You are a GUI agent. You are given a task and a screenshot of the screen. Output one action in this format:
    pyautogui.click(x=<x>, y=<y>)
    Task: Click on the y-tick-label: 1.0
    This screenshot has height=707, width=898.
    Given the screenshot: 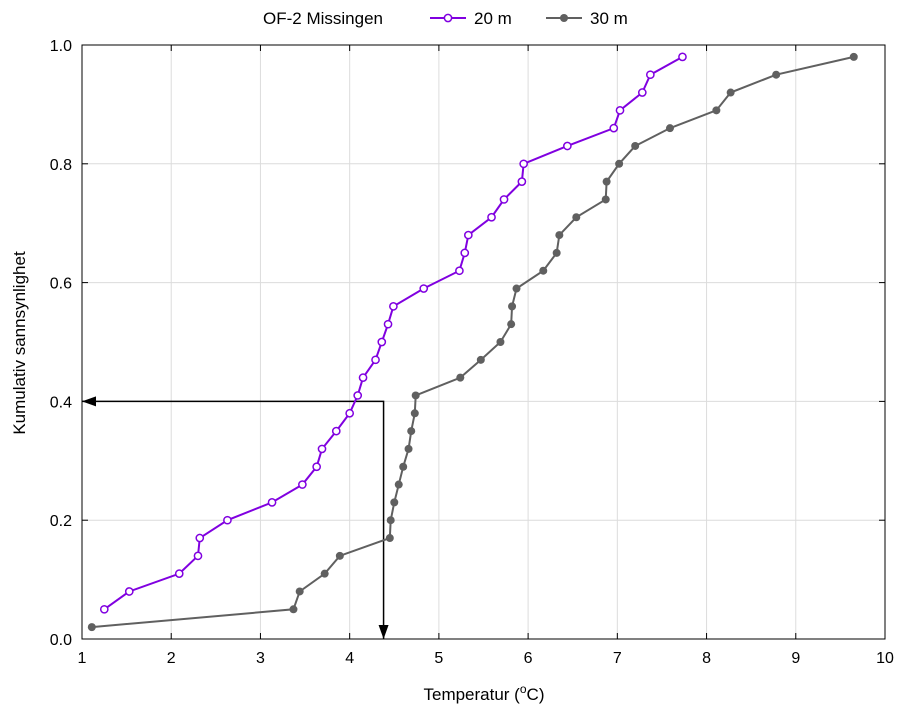 What is the action you would take?
    pyautogui.click(x=61, y=46)
    